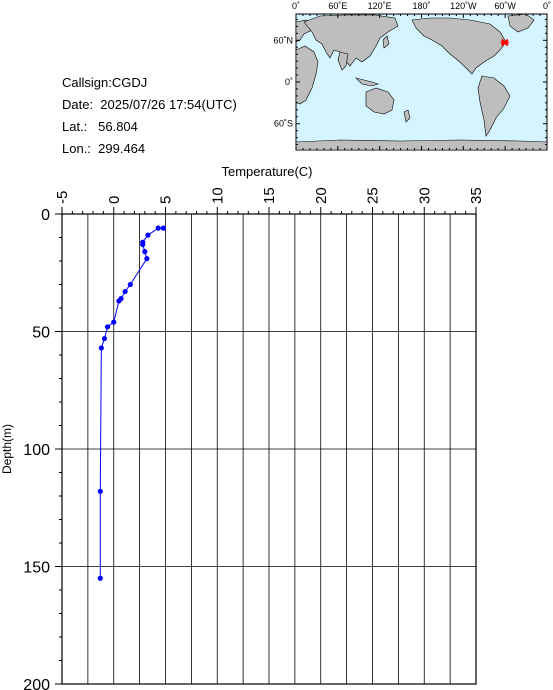  What do you see at coordinates (217, 195) in the screenshot?
I see `x-tick-label: 10` at bounding box center [217, 195].